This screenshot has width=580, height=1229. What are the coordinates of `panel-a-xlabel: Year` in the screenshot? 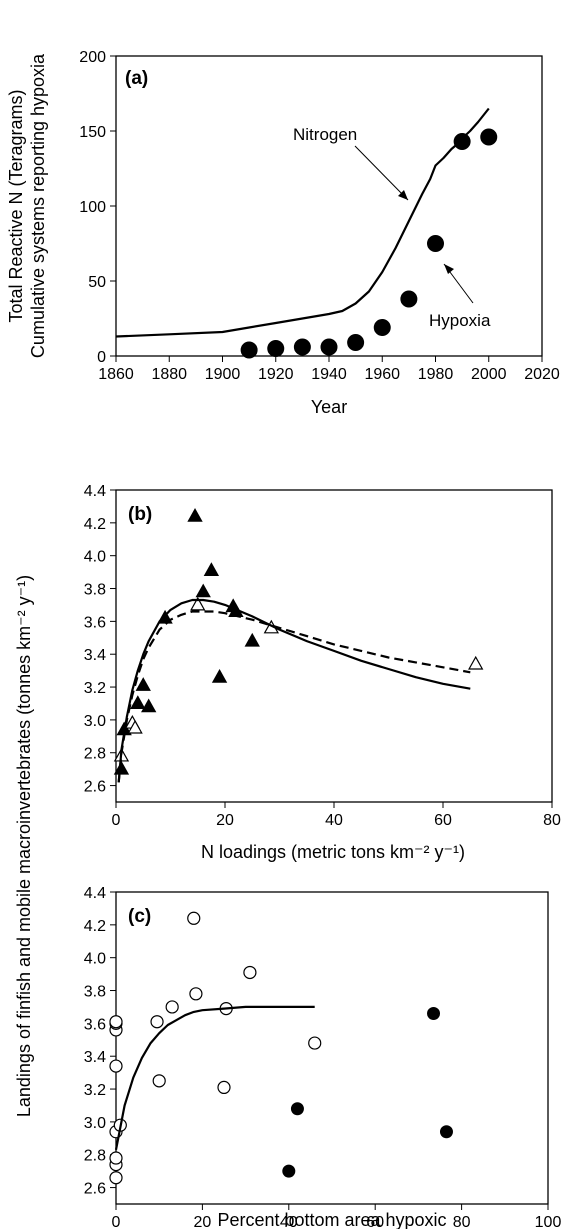 It's located at (329, 407).